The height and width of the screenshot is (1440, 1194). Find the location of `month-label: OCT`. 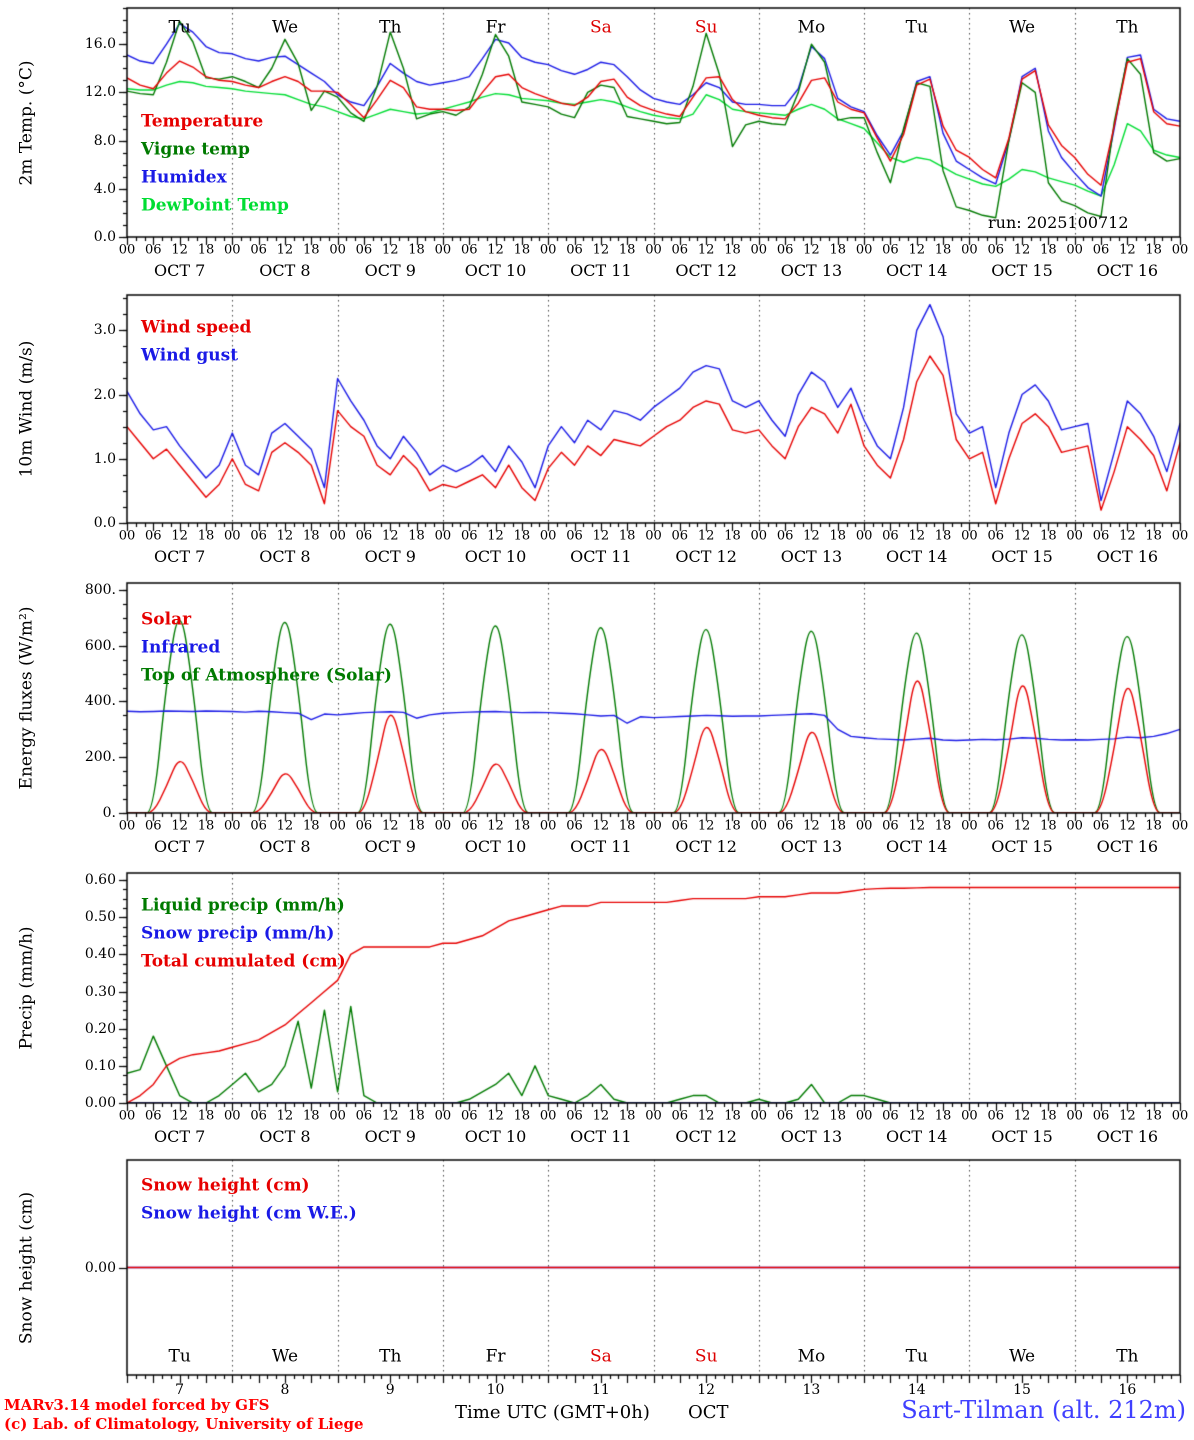

month-label: OCT is located at coordinates (708, 1412).